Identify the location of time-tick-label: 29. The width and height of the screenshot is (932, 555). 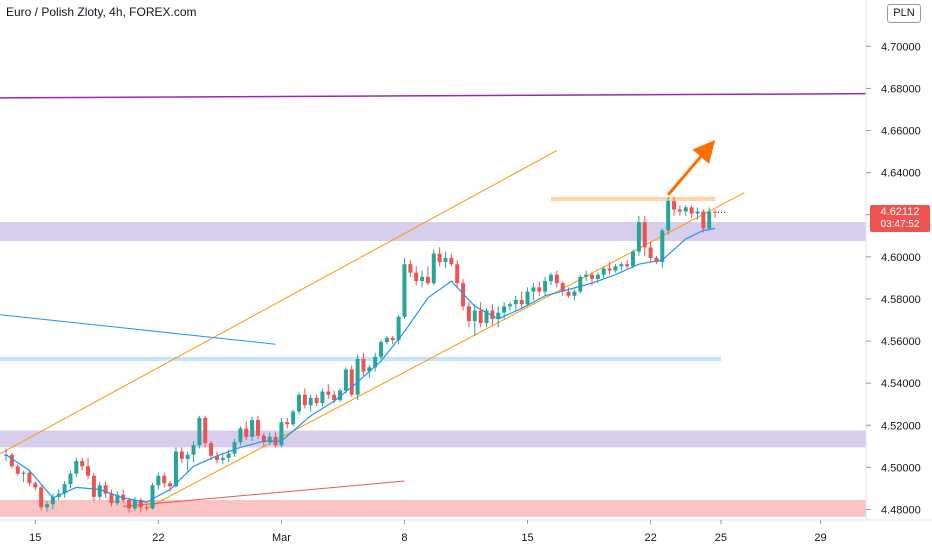
(820, 538).